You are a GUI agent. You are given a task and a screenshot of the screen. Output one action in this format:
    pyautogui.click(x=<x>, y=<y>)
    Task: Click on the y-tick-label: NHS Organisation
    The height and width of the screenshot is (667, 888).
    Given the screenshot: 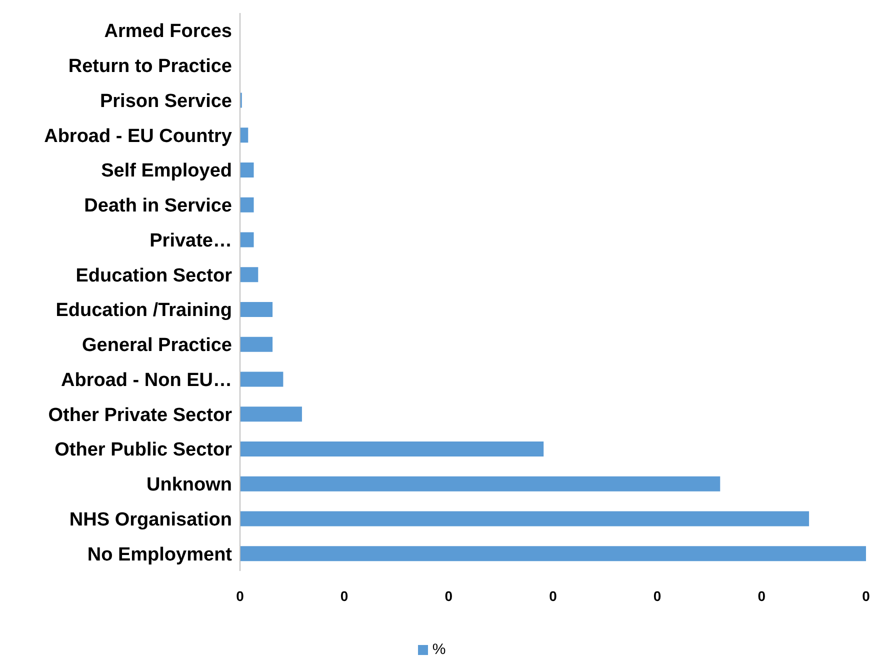 What is the action you would take?
    pyautogui.click(x=150, y=519)
    